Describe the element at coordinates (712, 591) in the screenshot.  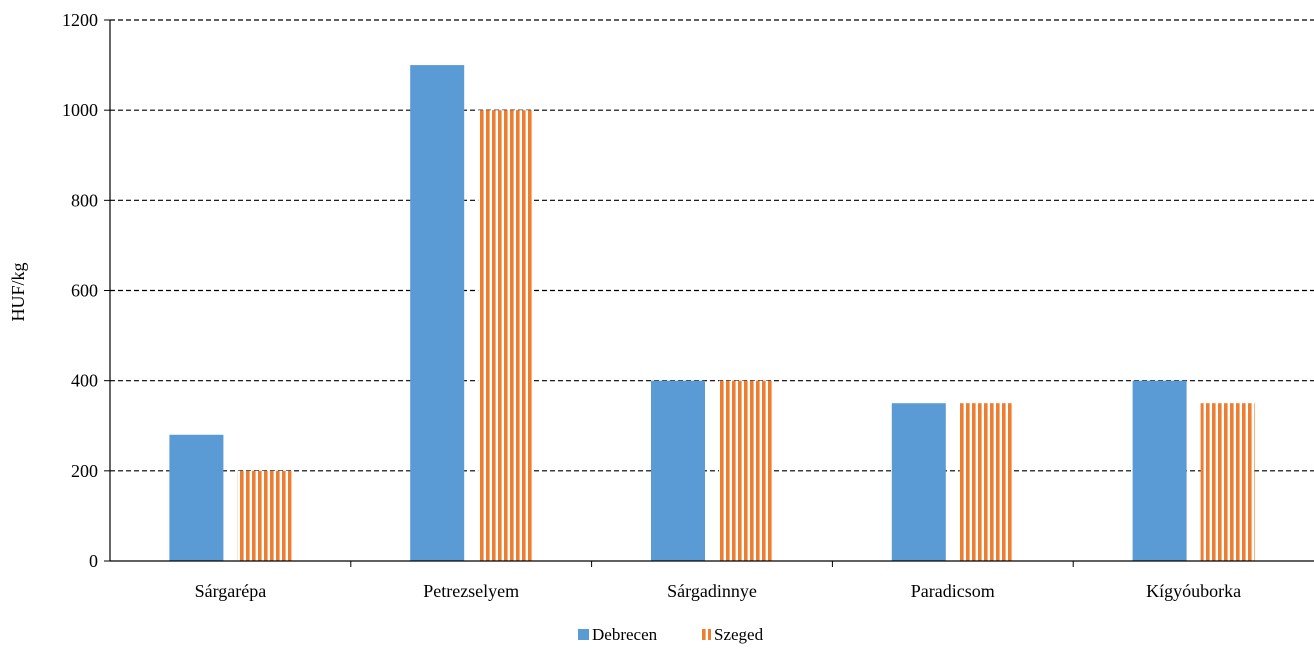
I see `x-tick-label: Sárgadinnye` at that location.